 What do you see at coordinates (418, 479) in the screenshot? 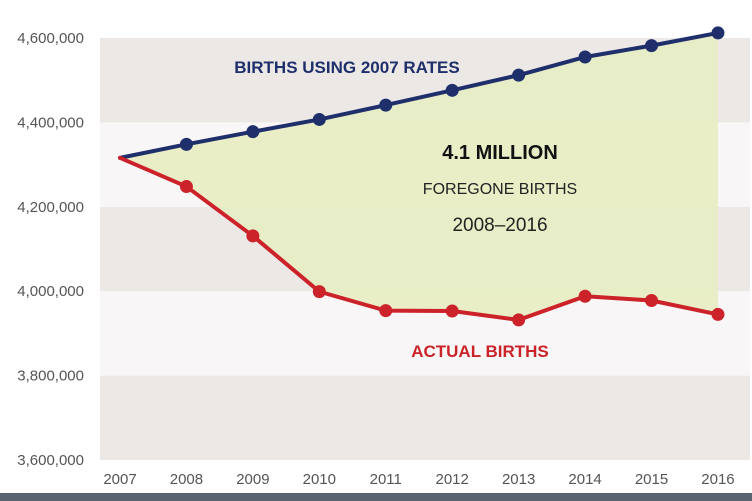
I see `x-axis-tick-labels: 2007 2008 2009 2010 2011 2012 2013 2014 2015 2016` at bounding box center [418, 479].